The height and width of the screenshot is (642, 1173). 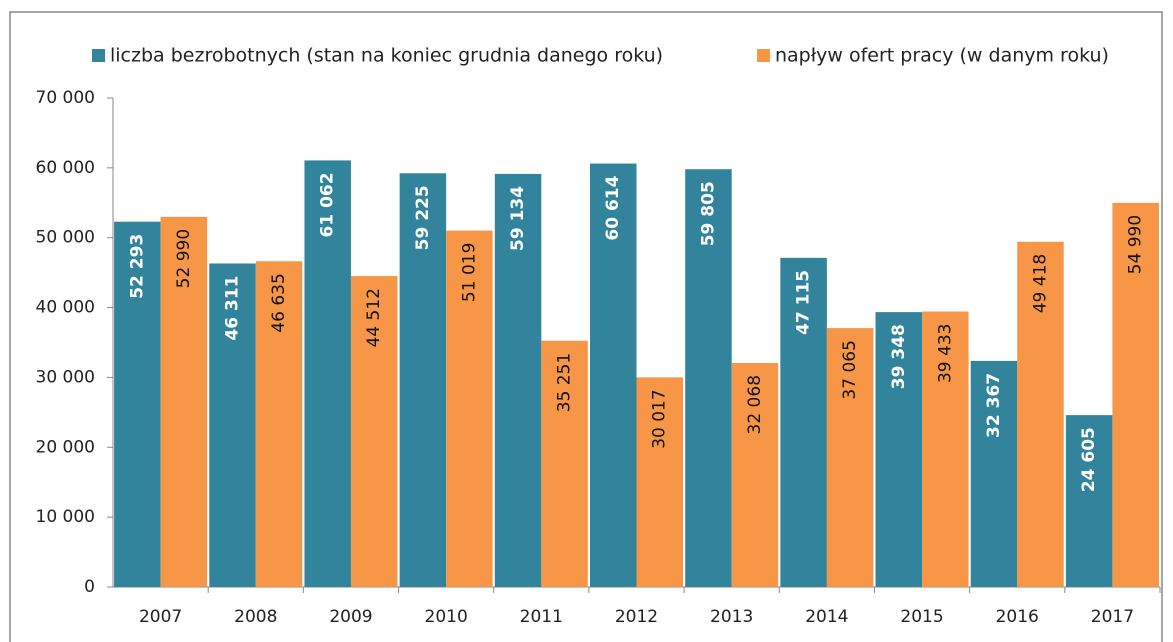 I want to click on value-label: 54 990, so click(x=1136, y=244).